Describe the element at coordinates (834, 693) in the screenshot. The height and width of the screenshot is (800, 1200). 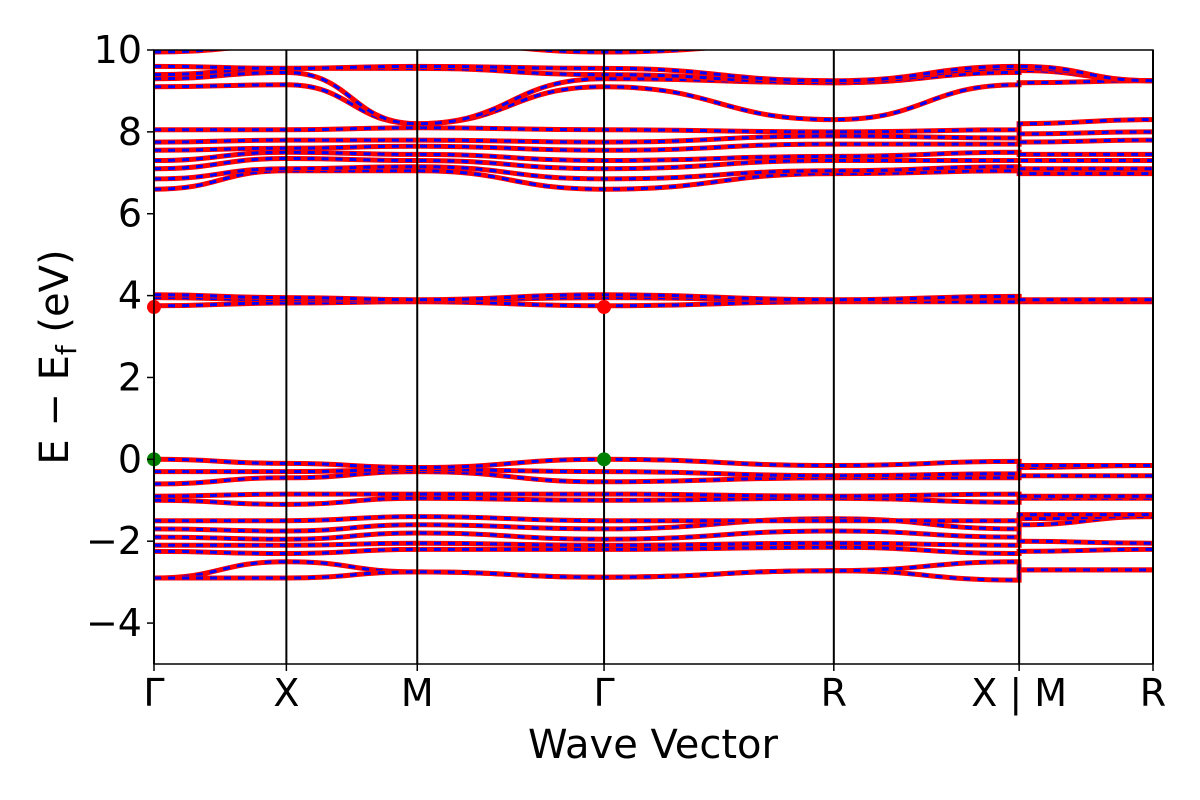
I see `x-tick-label-4: R` at that location.